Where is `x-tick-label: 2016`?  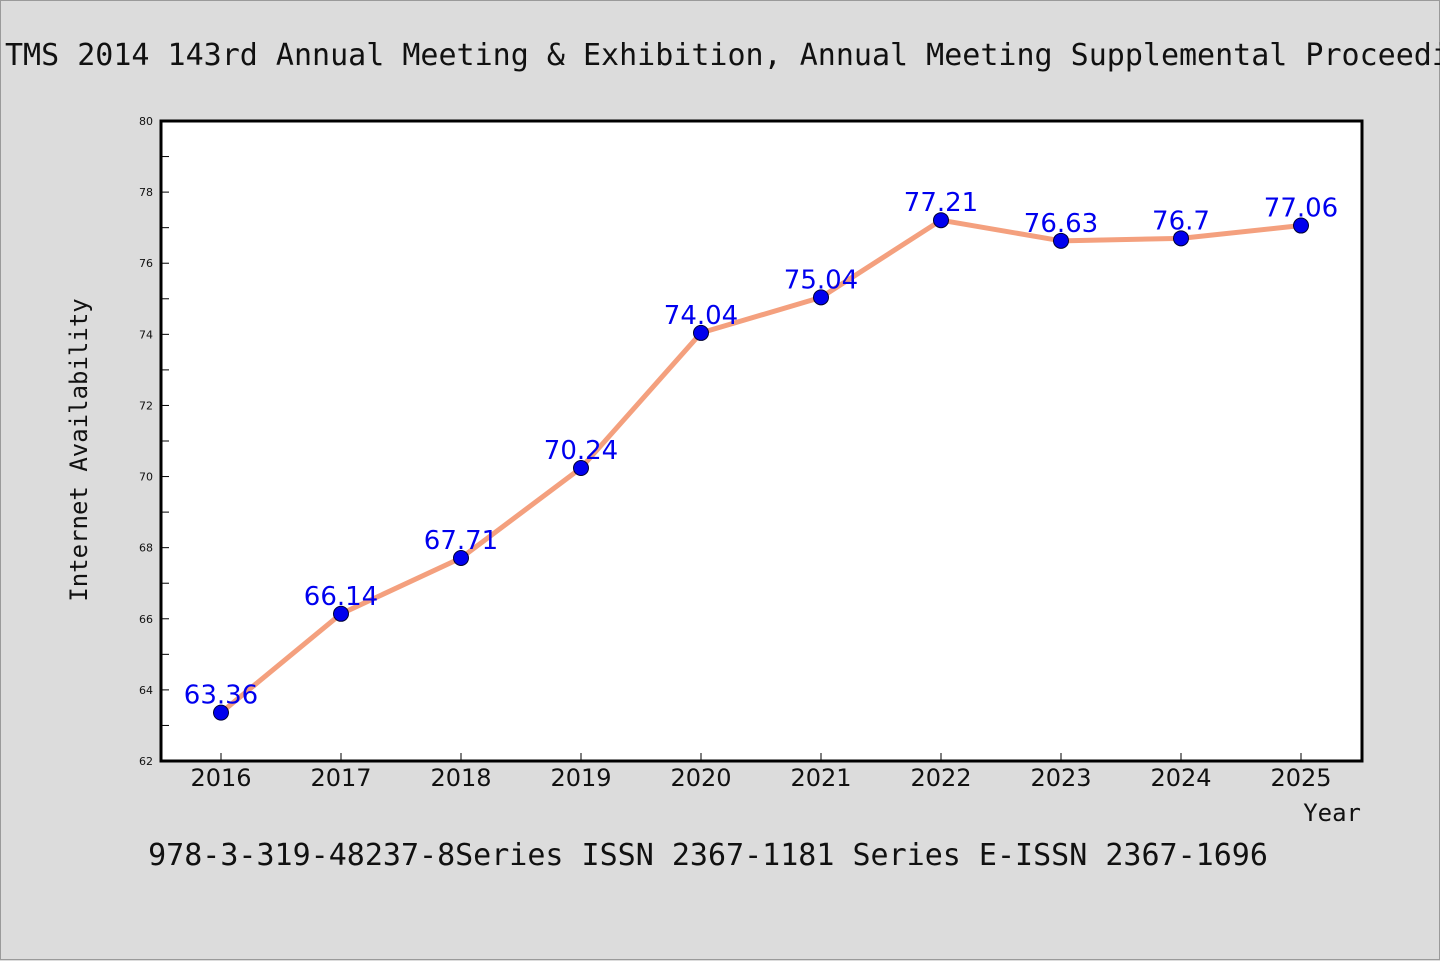
x-tick-label: 2016 is located at coordinates (220, 778).